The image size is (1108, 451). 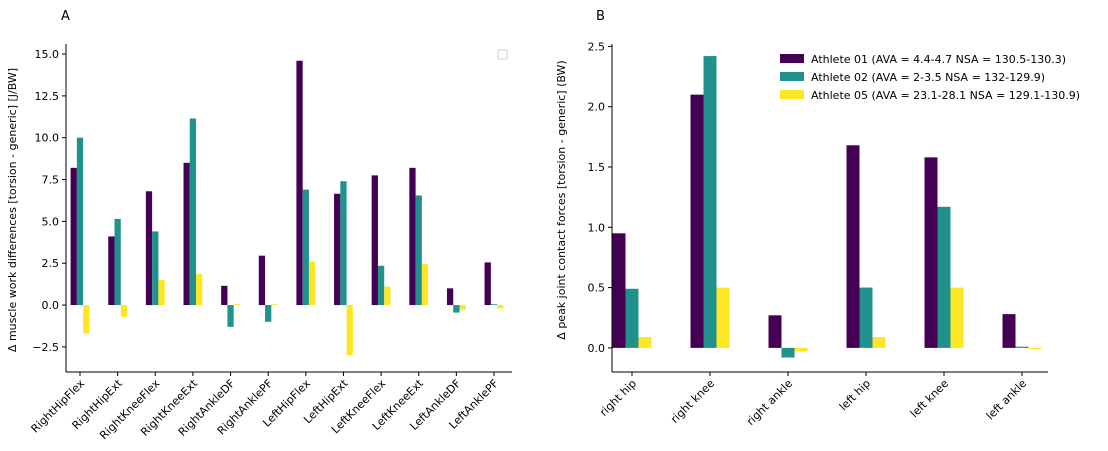 I want to click on legend-entry: Athlete 02 (AVA = 2-3.5 NSA = 132-129.9), so click(x=928, y=77).